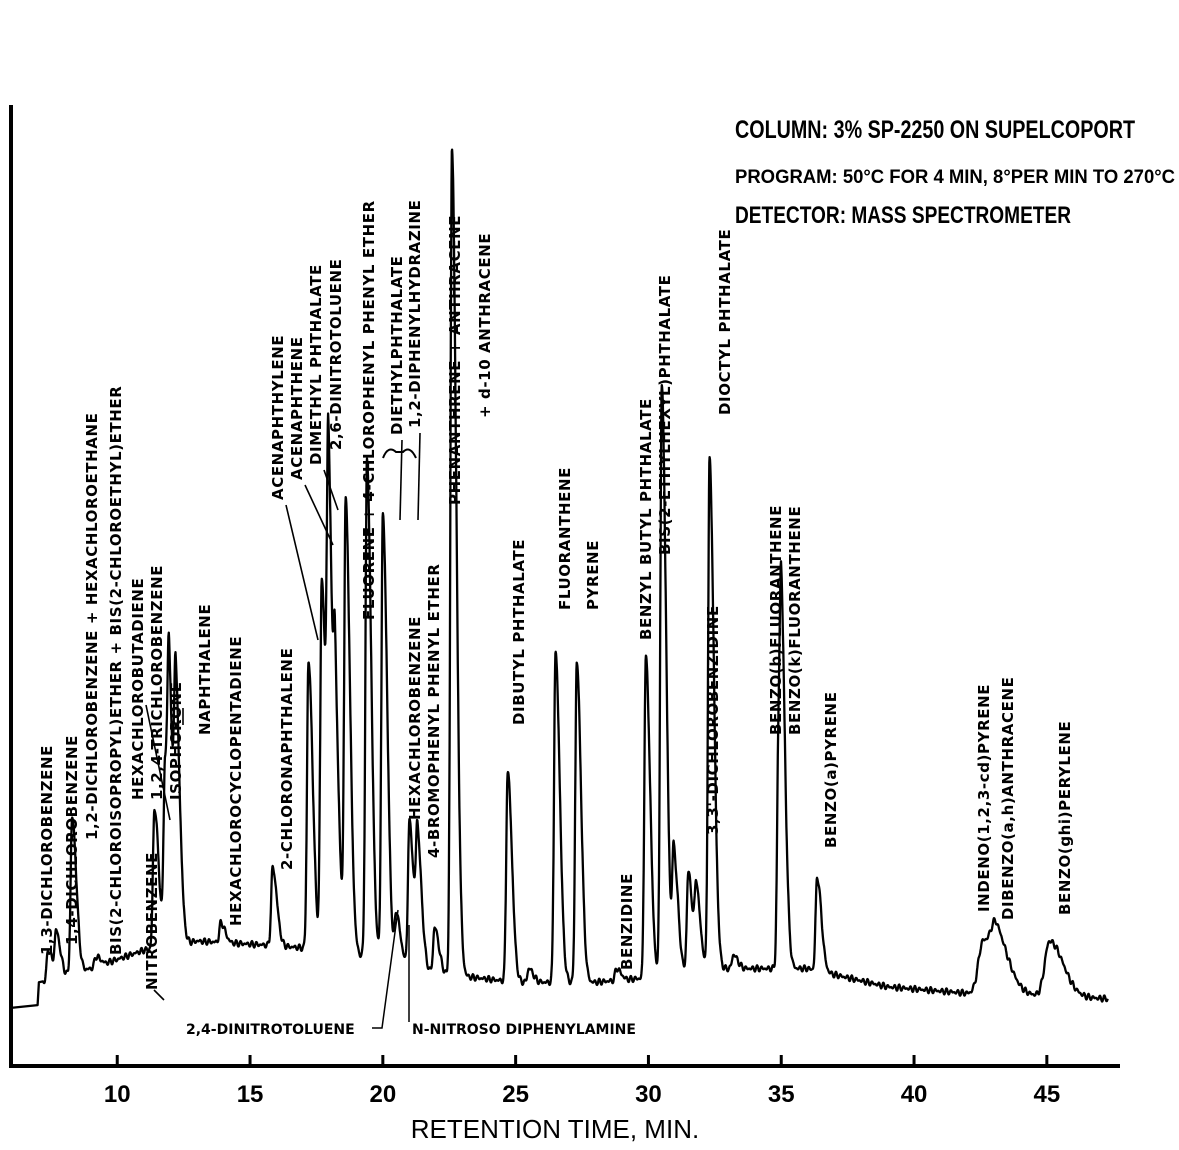 This screenshot has height=1150, width=1179. What do you see at coordinates (382, 1094) in the screenshot?
I see `x-tick-label-20: 20` at bounding box center [382, 1094].